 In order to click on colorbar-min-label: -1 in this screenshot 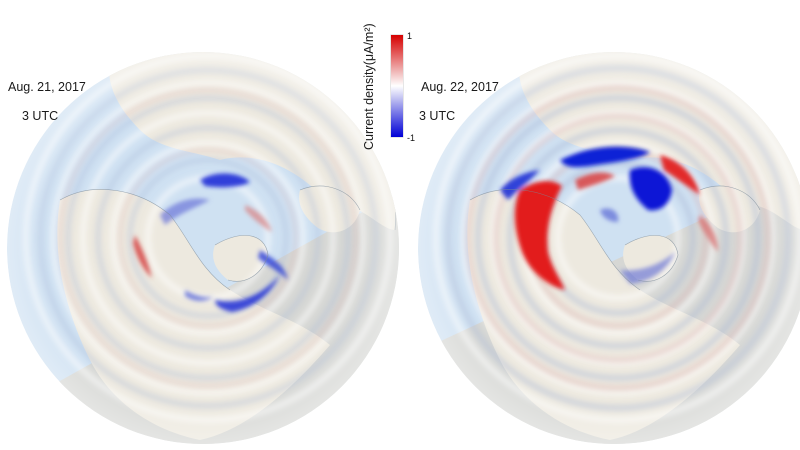, I will do `click(411, 138)`.